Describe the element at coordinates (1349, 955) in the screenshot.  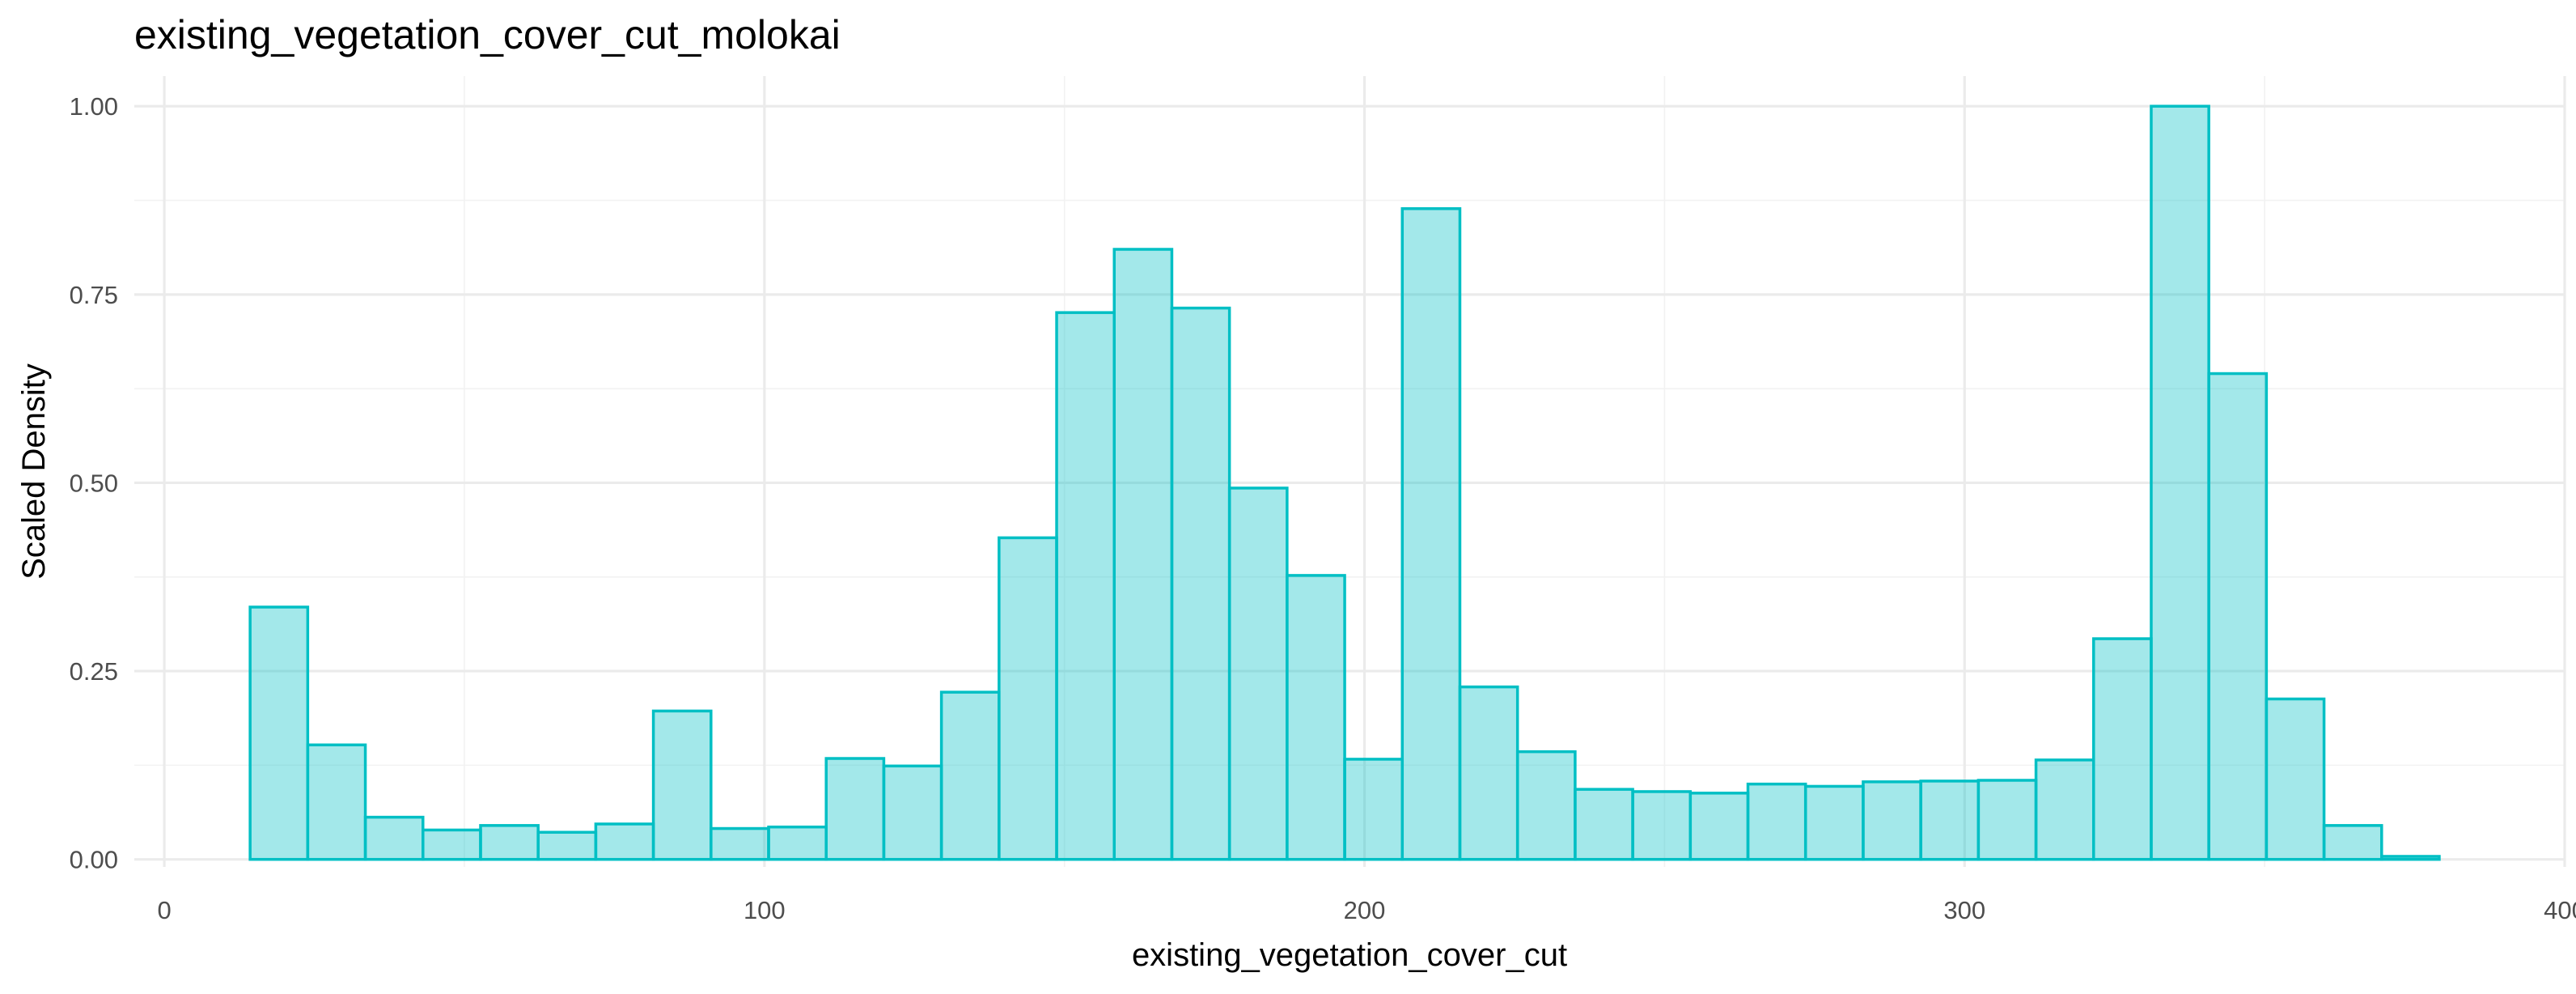
I see `x-axis-title: existing_vegetation_cover_cut` at that location.